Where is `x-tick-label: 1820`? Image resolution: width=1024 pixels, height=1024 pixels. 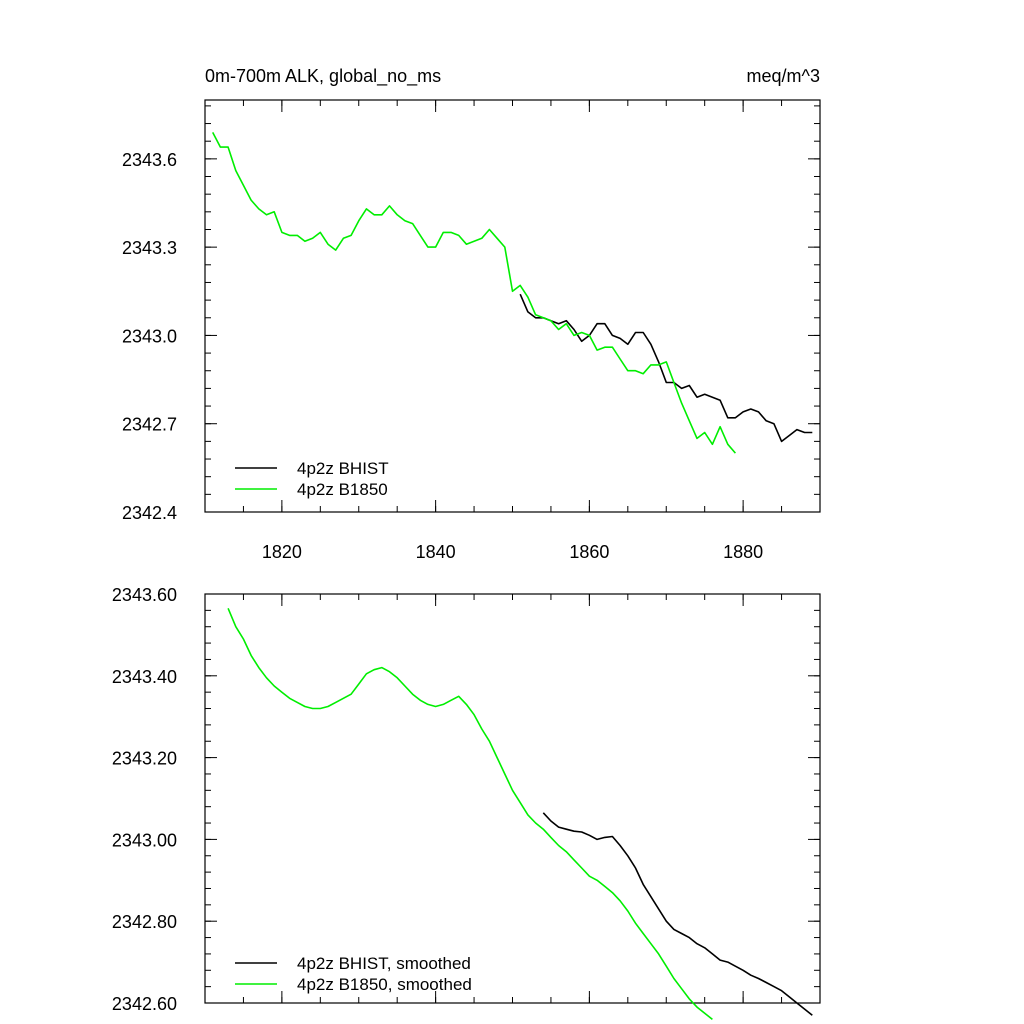
x-tick-label: 1820 is located at coordinates (282, 552).